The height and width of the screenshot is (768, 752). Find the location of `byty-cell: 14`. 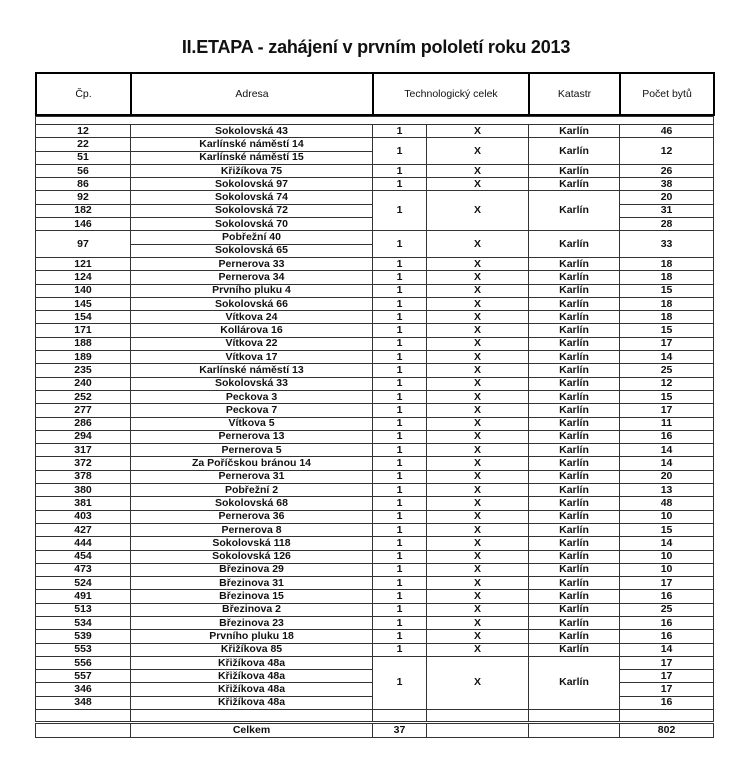

byty-cell: 14 is located at coordinates (666, 357).